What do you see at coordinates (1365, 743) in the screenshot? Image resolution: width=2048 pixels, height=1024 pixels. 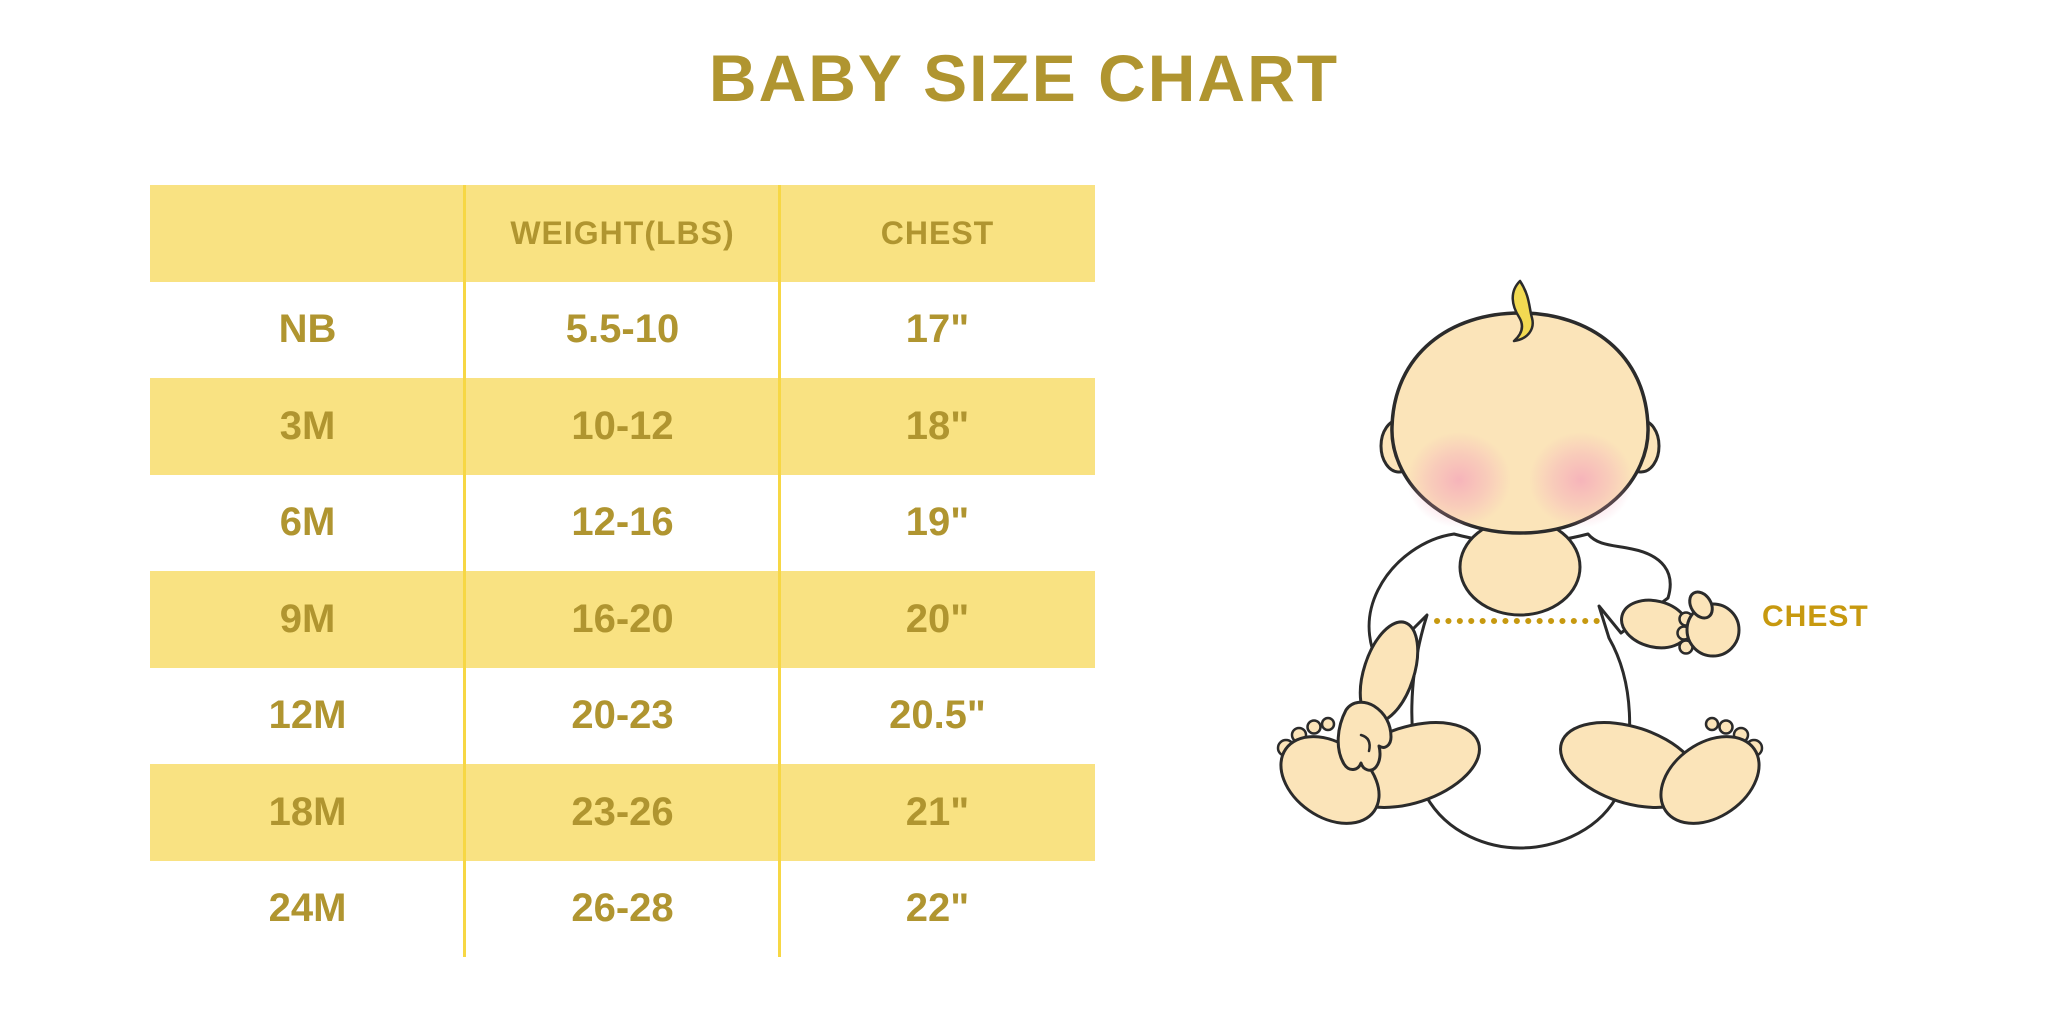 I see `baby-hand-left-curl` at bounding box center [1365, 743].